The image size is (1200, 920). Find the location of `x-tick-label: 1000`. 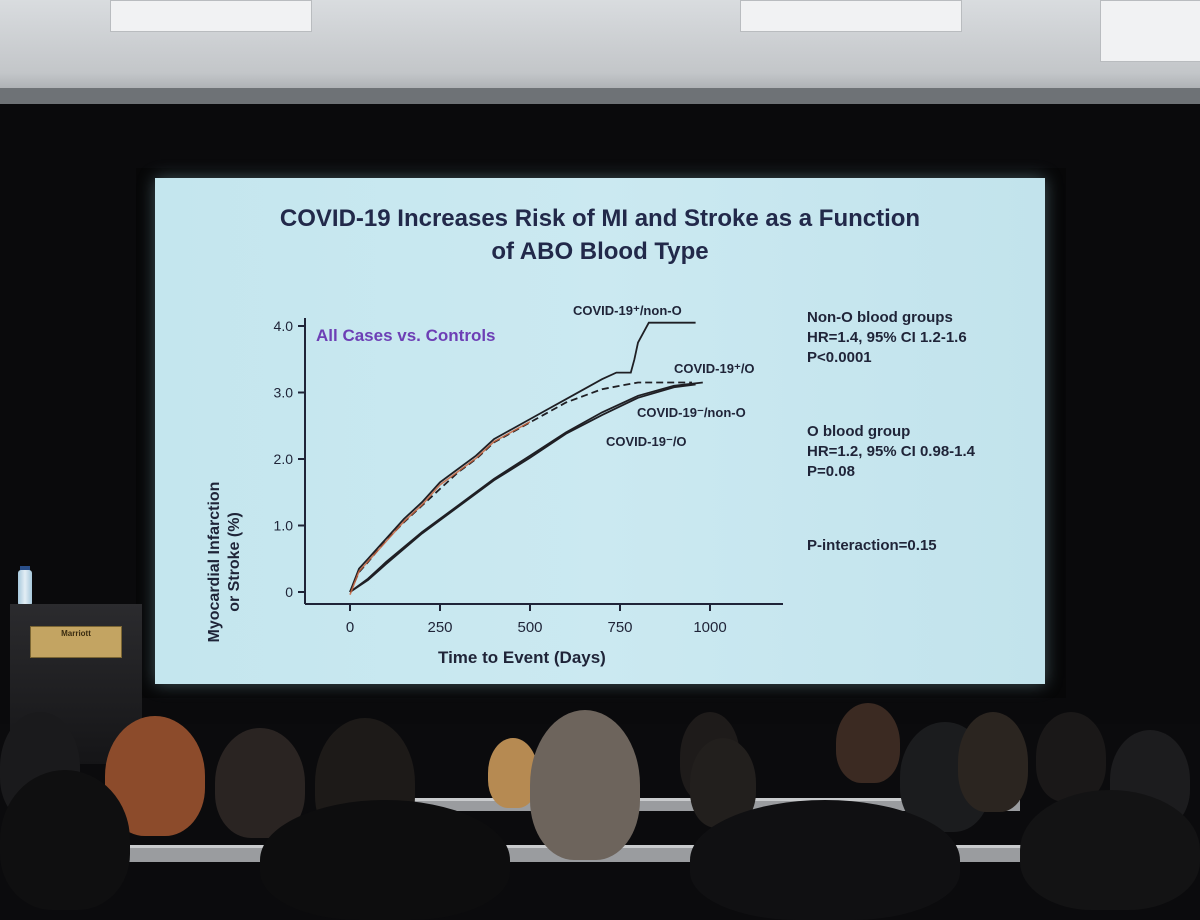

x-tick-label: 1000 is located at coordinates (709, 627).